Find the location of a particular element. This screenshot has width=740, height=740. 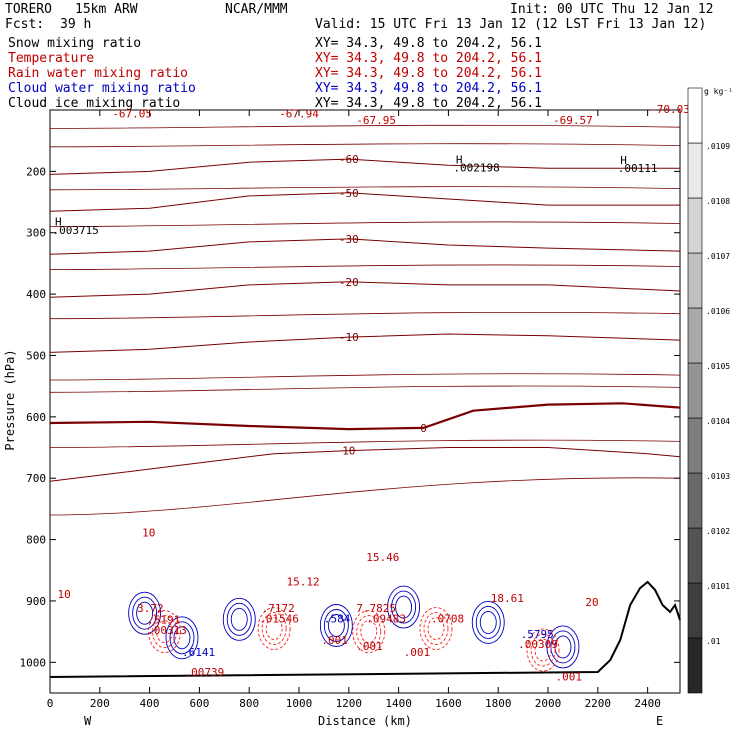

isotherm-label: 10 is located at coordinates (348, 451).